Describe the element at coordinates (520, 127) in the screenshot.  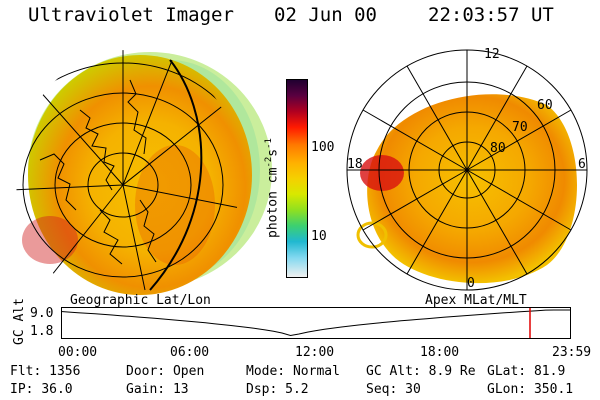
I see `mlat-label-70: 70` at that location.